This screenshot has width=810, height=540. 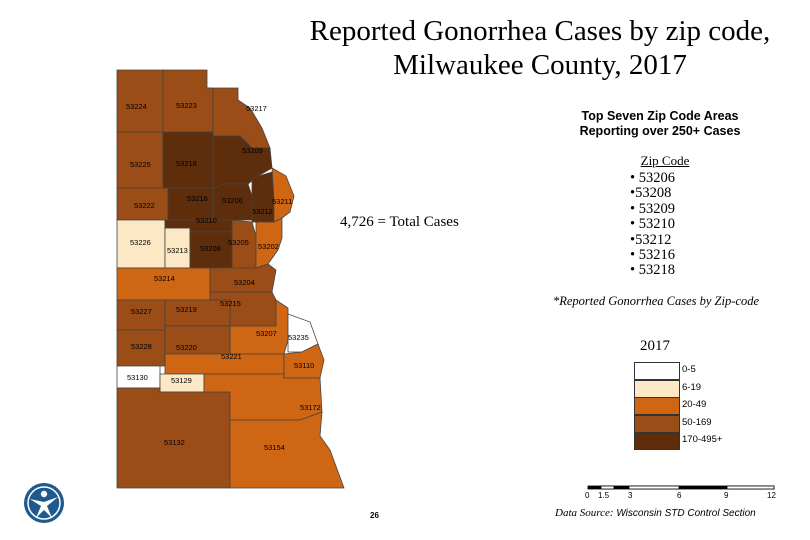 What do you see at coordinates (540, 31) in the screenshot?
I see `title-line-1: Reported Gonorrhea Cases by zip code,` at bounding box center [540, 31].